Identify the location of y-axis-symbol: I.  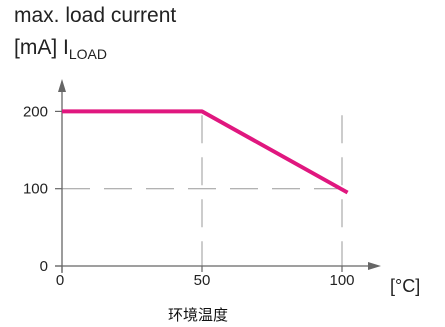
(66, 47).